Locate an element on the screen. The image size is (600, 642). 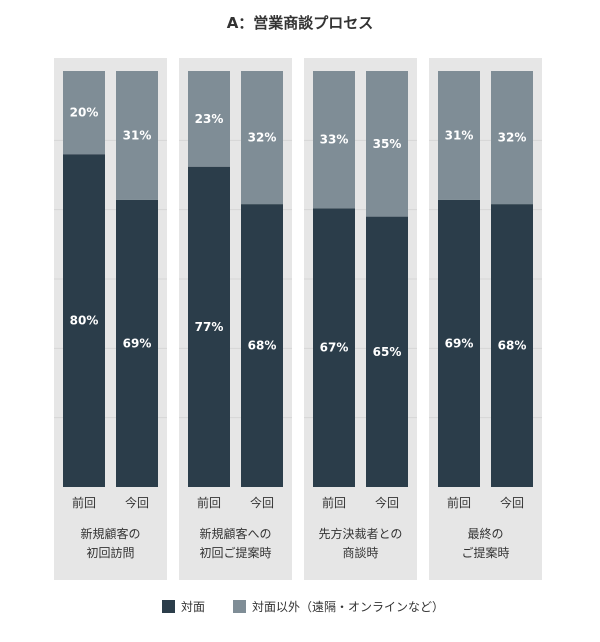
legend-label: 対面以外（遠隔・オンラインなど） is located at coordinates (348, 607).